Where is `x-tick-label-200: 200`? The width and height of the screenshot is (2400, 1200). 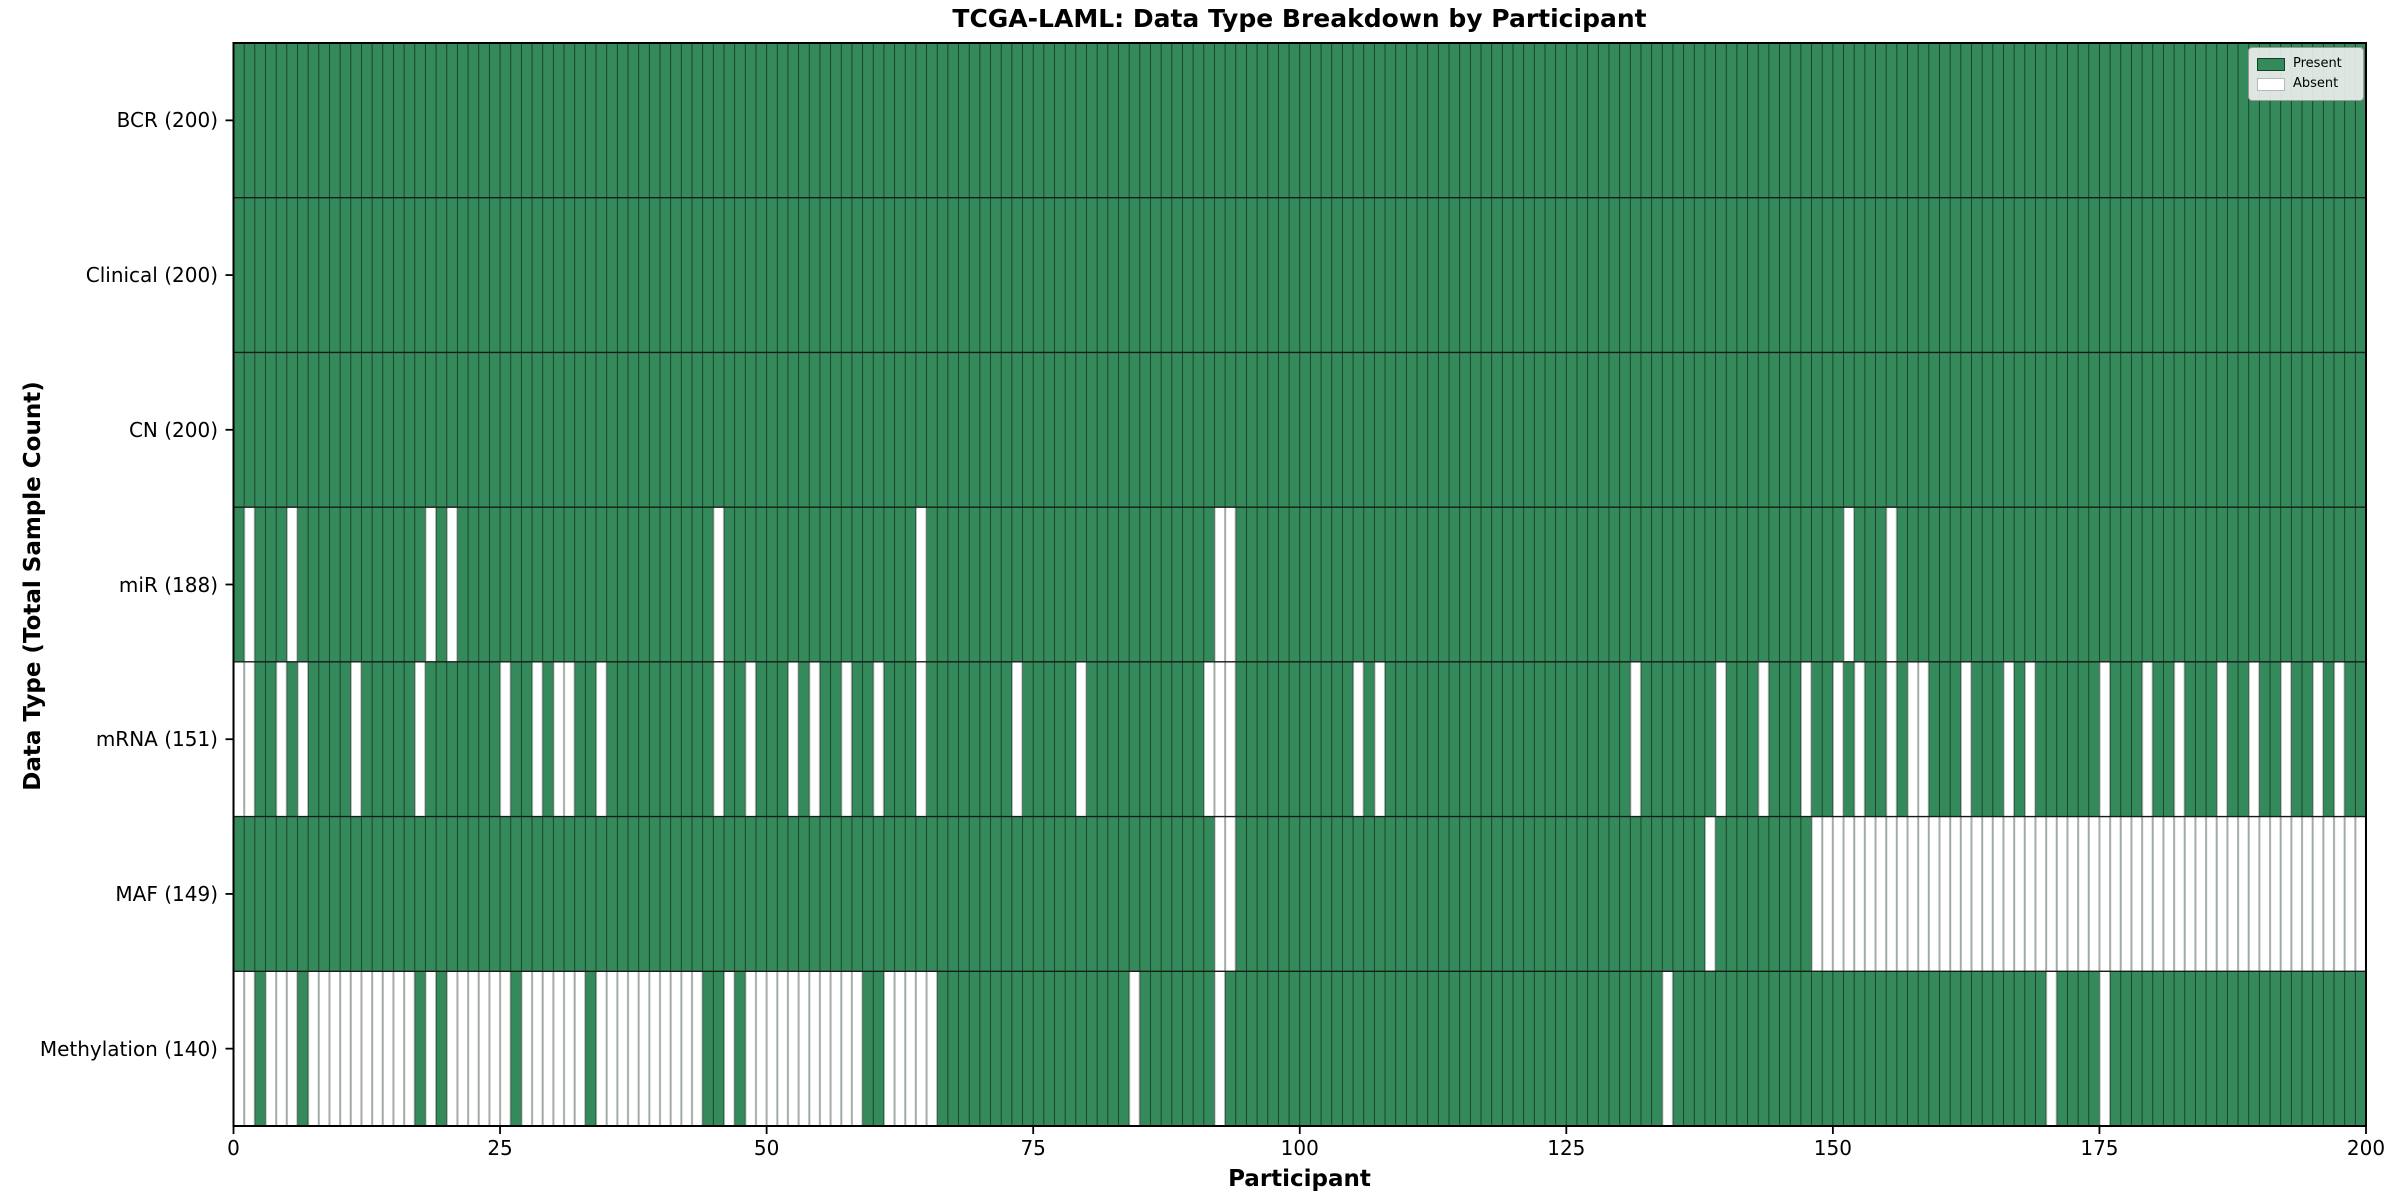
x-tick-label-200: 200 is located at coordinates (2366, 1148).